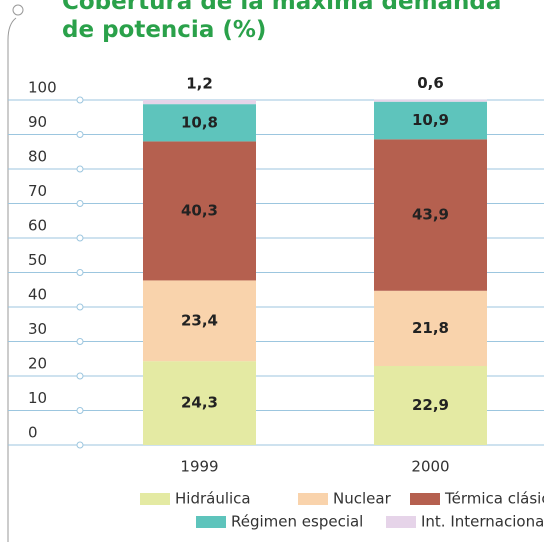 This screenshot has height=542, width=544. What do you see at coordinates (37, 157) in the screenshot?
I see `y-tick-label: 80` at bounding box center [37, 157].